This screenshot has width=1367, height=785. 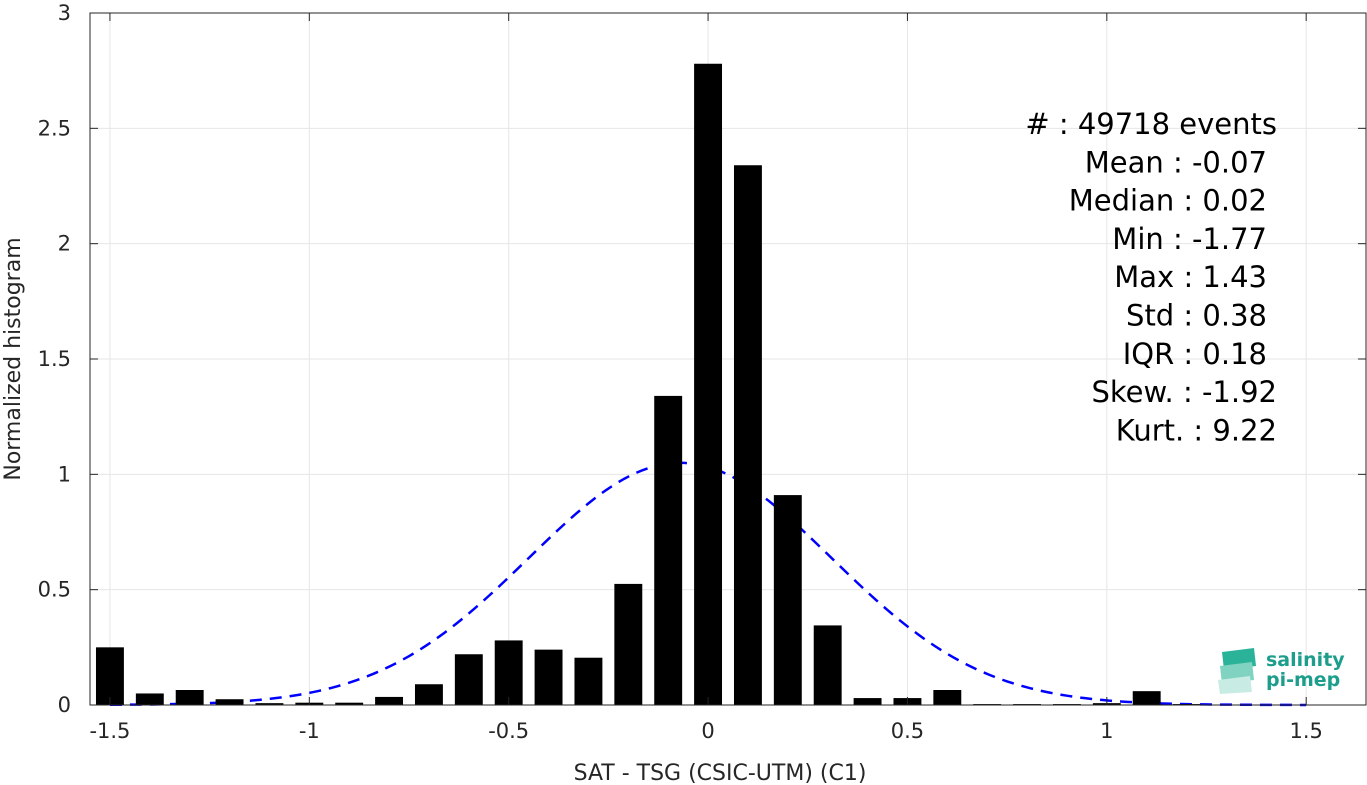 I want to click on stats-line: Std : 0.38, so click(x=1196, y=316).